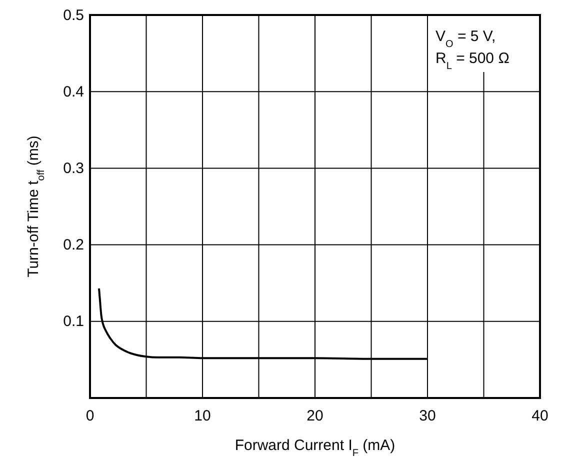  I want to click on y-tick-label: 0.4, so click(73, 91).